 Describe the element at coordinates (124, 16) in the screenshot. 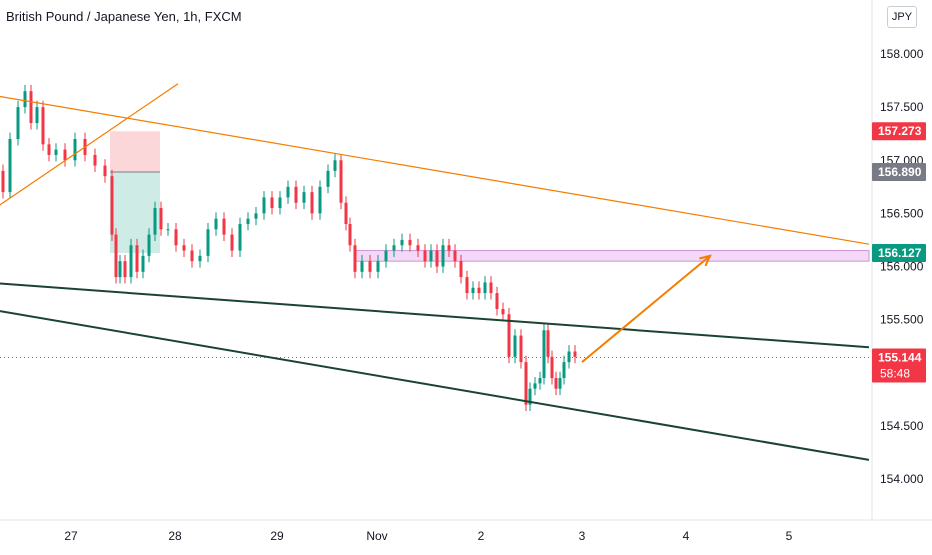

I see `chart-title: British Pound / Japanese Yen, 1h, FXCM` at that location.